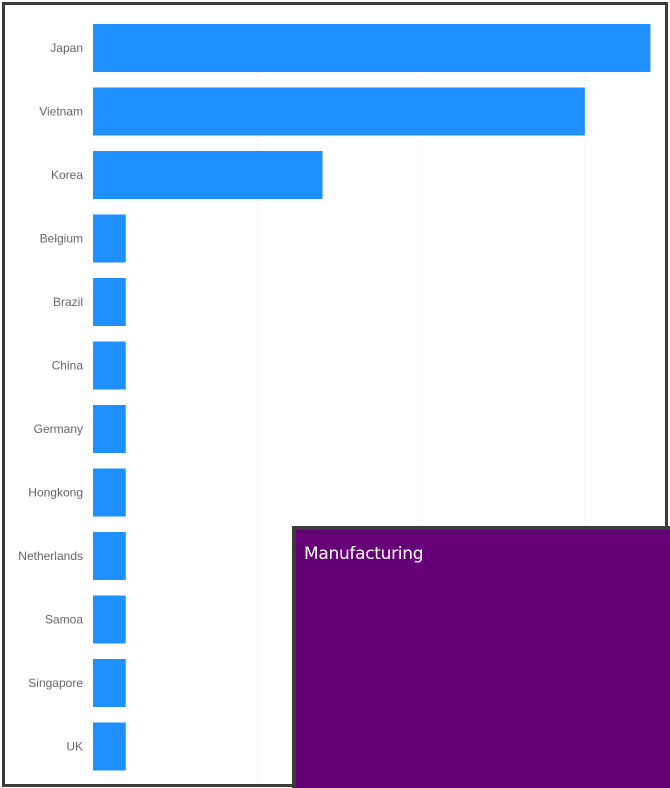  I want to click on category-label-brazil: Brazil, so click(68, 302).